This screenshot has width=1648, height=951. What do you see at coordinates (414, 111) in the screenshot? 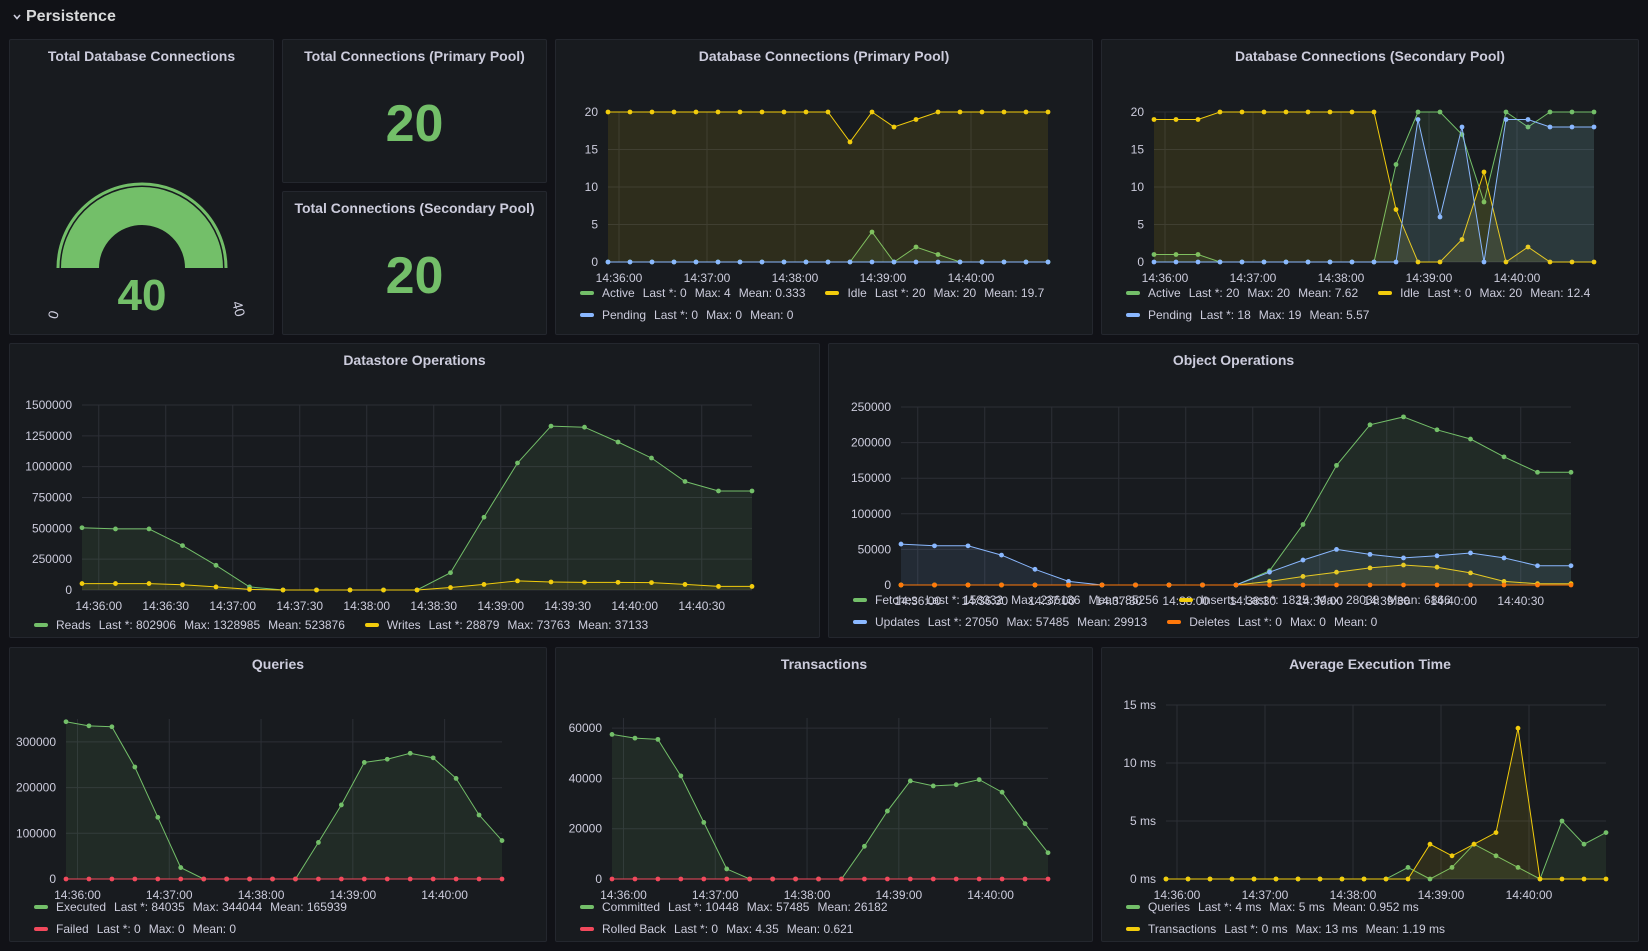
I see `panel-total-connections-primary: Total Connections (Primary Pool) 20` at bounding box center [414, 111].